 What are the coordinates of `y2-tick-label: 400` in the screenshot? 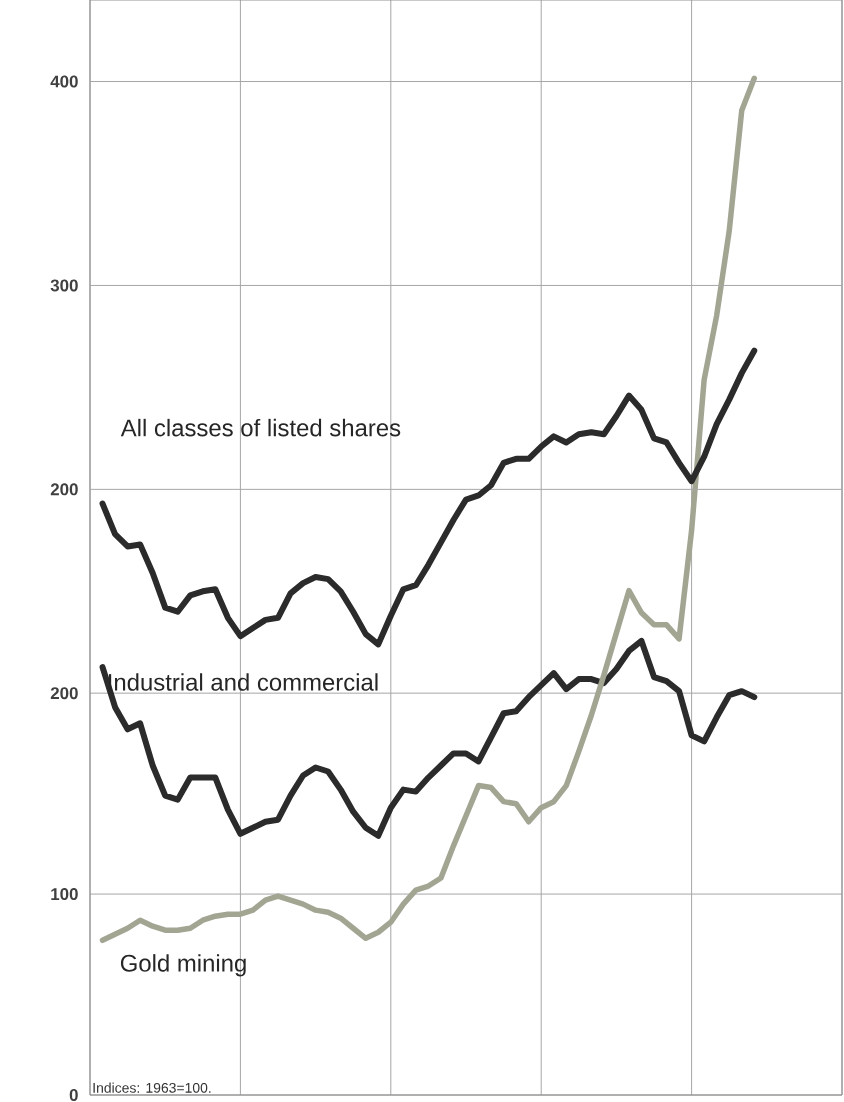 It's located at (64, 81).